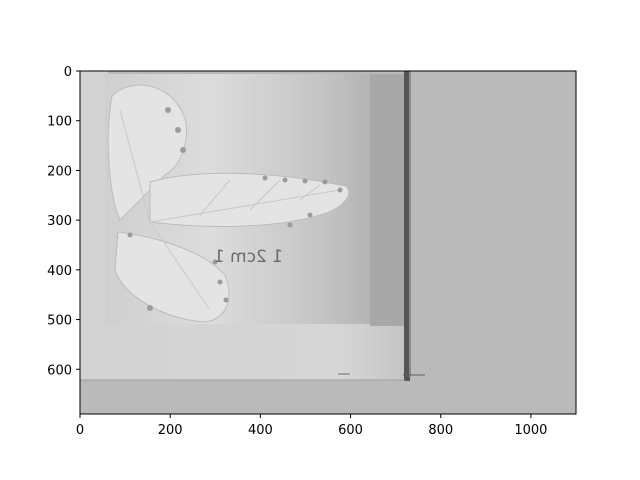 This screenshot has width=640, height=480. I want to click on x-tick-label: 600, so click(350, 430).